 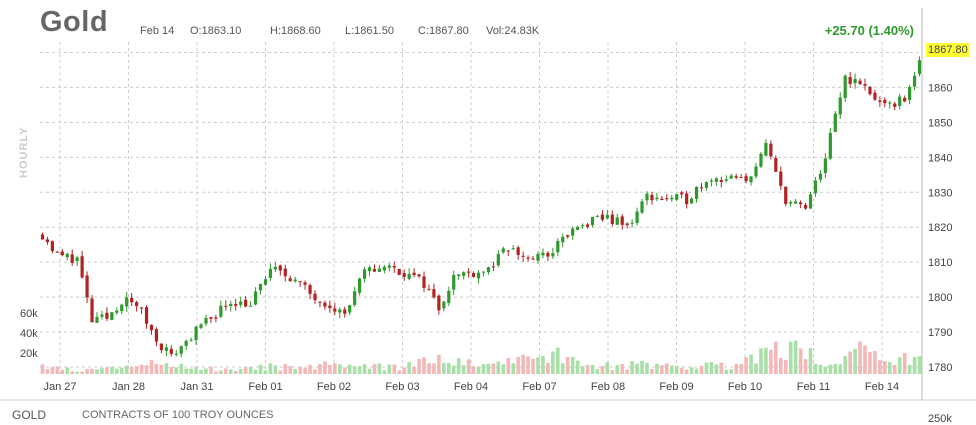 What do you see at coordinates (157, 31) in the screenshot?
I see `bar-date: Feb 14` at bounding box center [157, 31].